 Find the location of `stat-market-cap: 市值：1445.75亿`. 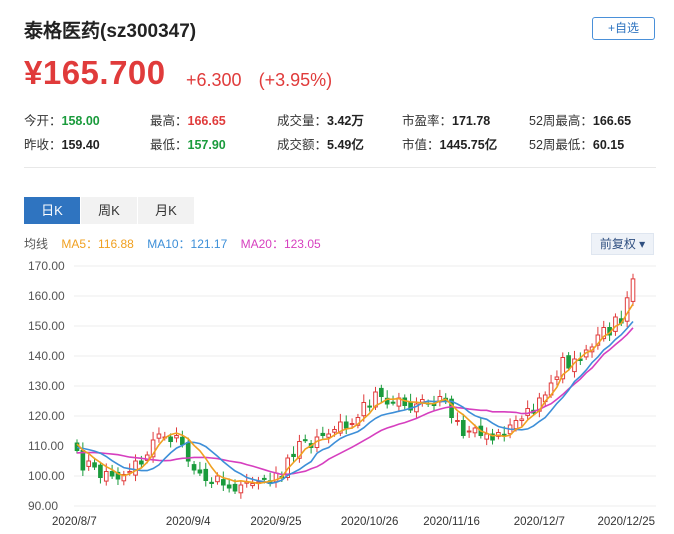

stat-market-cap: 市值：1445.75亿 is located at coordinates (450, 145).